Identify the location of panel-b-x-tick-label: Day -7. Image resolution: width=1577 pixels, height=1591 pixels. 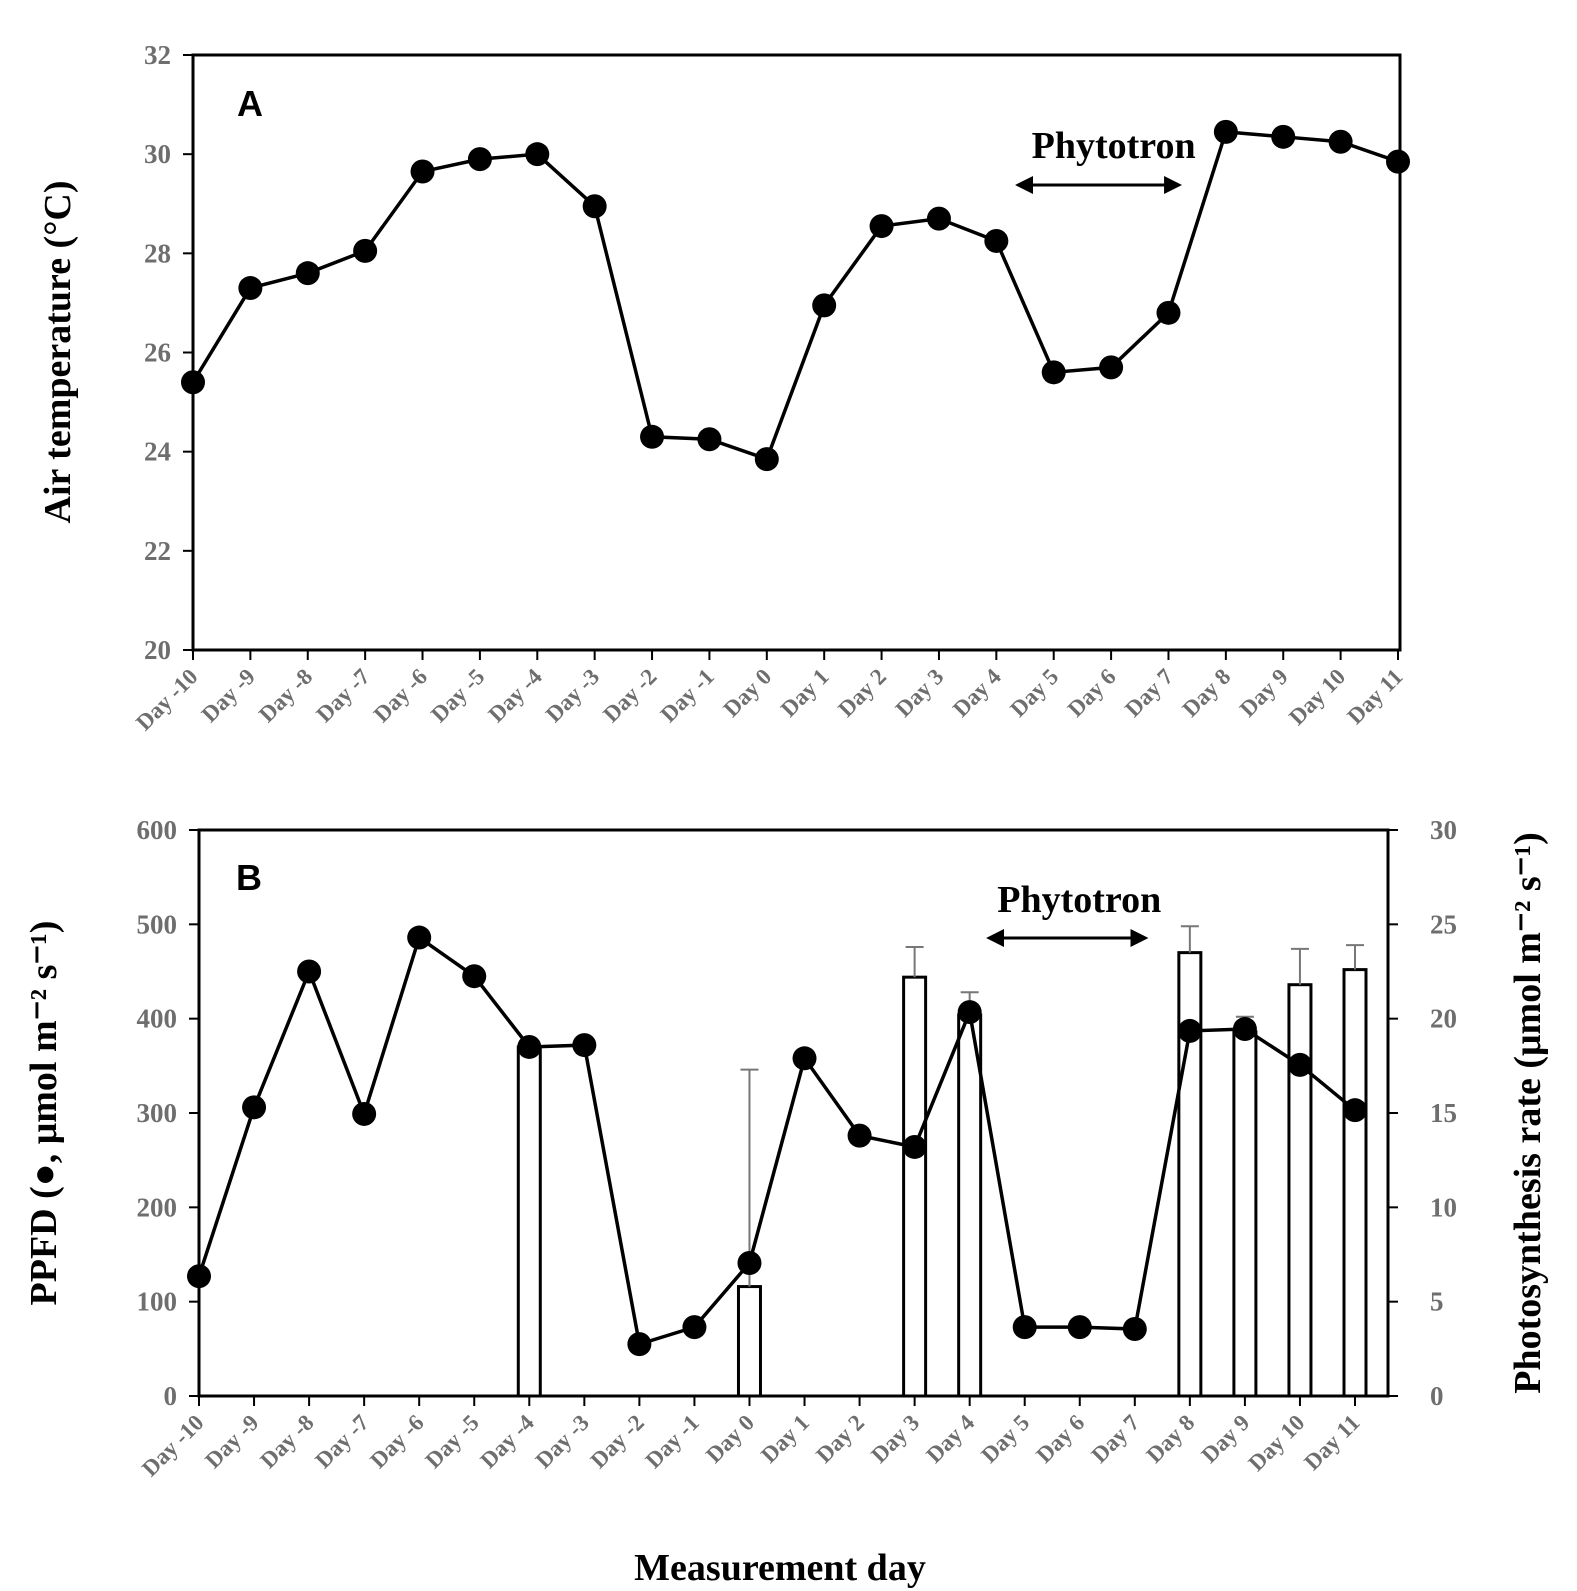
(341, 1441).